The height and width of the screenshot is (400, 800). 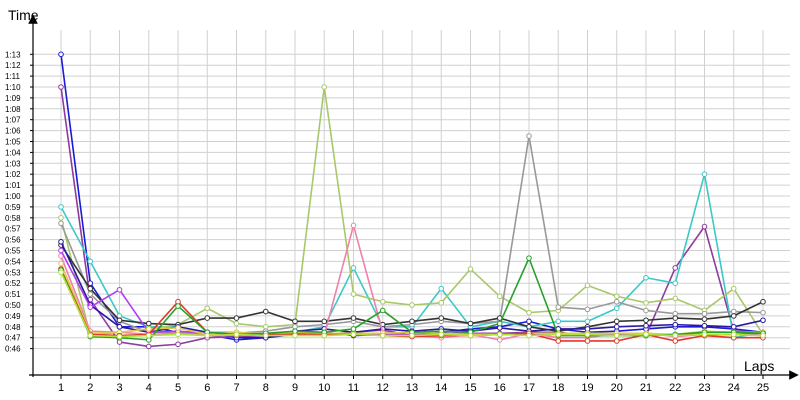 What do you see at coordinates (383, 388) in the screenshot?
I see `x-tick-label: 12` at bounding box center [383, 388].